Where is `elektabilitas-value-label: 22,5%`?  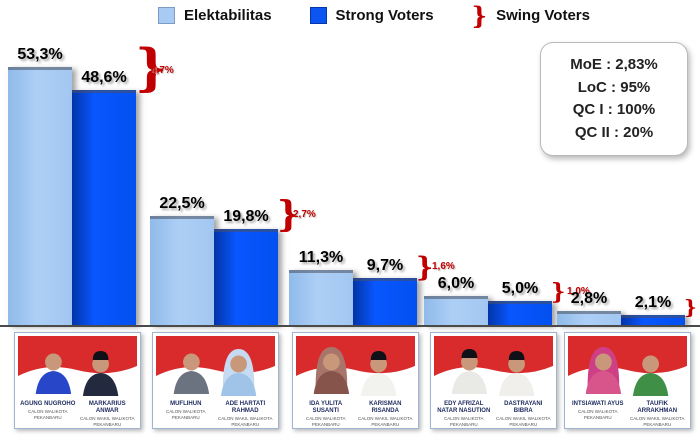
elektabilitas-value-label: 22,5% is located at coordinates (182, 204).